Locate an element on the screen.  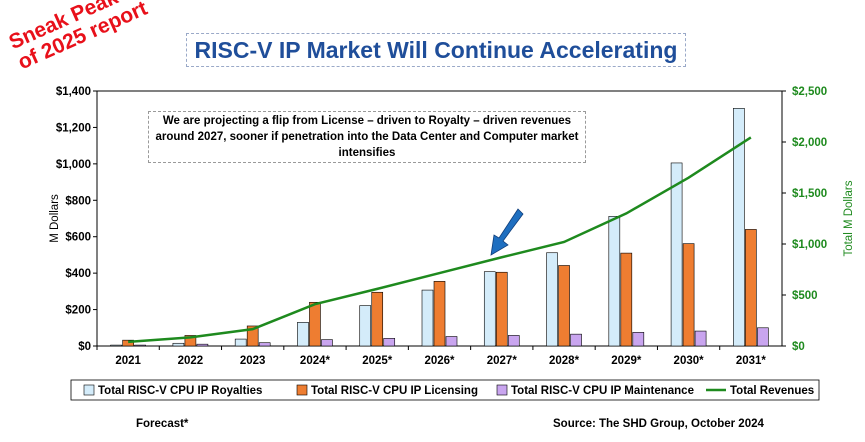
x-tick-label: 2027* is located at coordinates (502, 361).